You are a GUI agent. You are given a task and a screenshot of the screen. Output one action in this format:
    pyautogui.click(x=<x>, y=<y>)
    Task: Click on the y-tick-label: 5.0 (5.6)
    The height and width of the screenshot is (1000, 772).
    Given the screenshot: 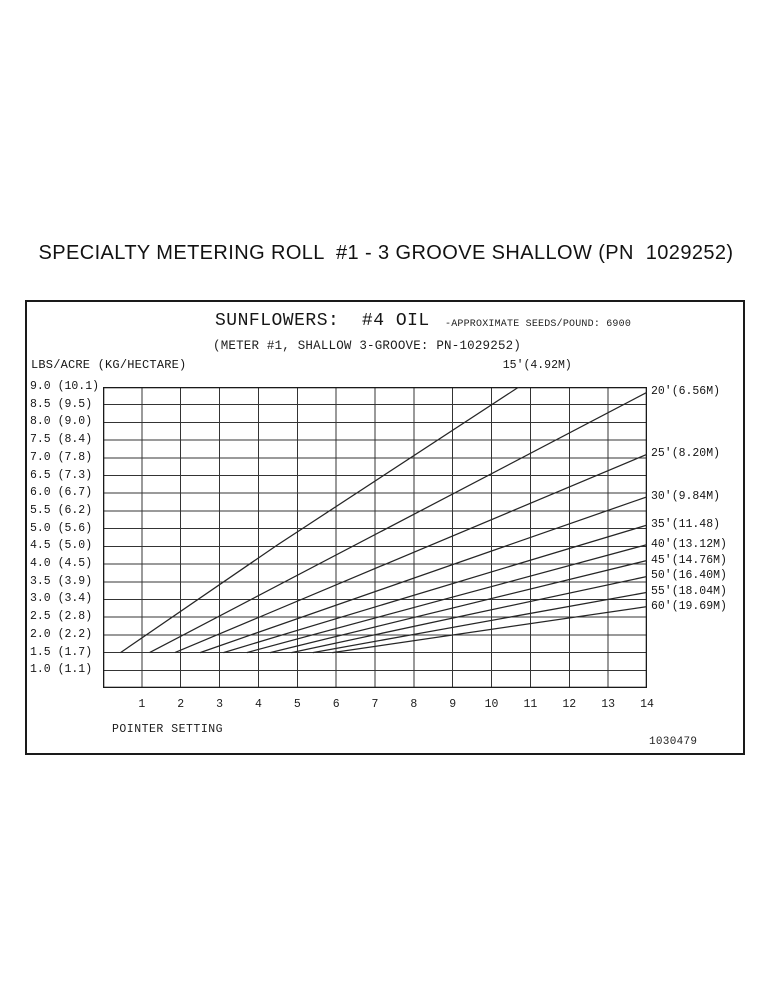 What is the action you would take?
    pyautogui.click(x=61, y=528)
    